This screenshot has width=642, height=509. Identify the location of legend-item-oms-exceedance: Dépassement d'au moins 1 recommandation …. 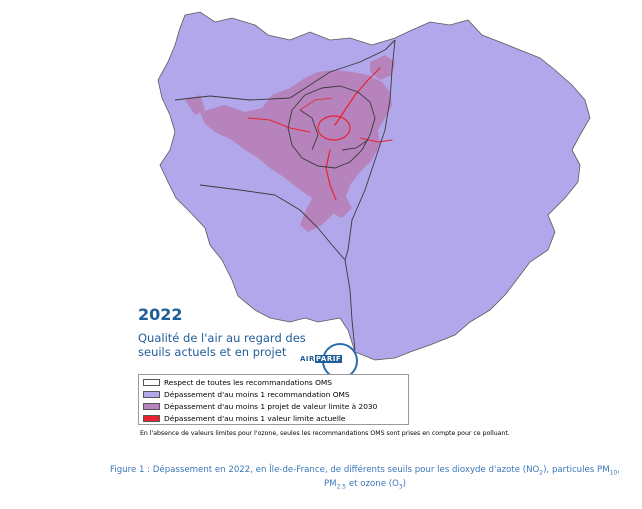
(246, 394).